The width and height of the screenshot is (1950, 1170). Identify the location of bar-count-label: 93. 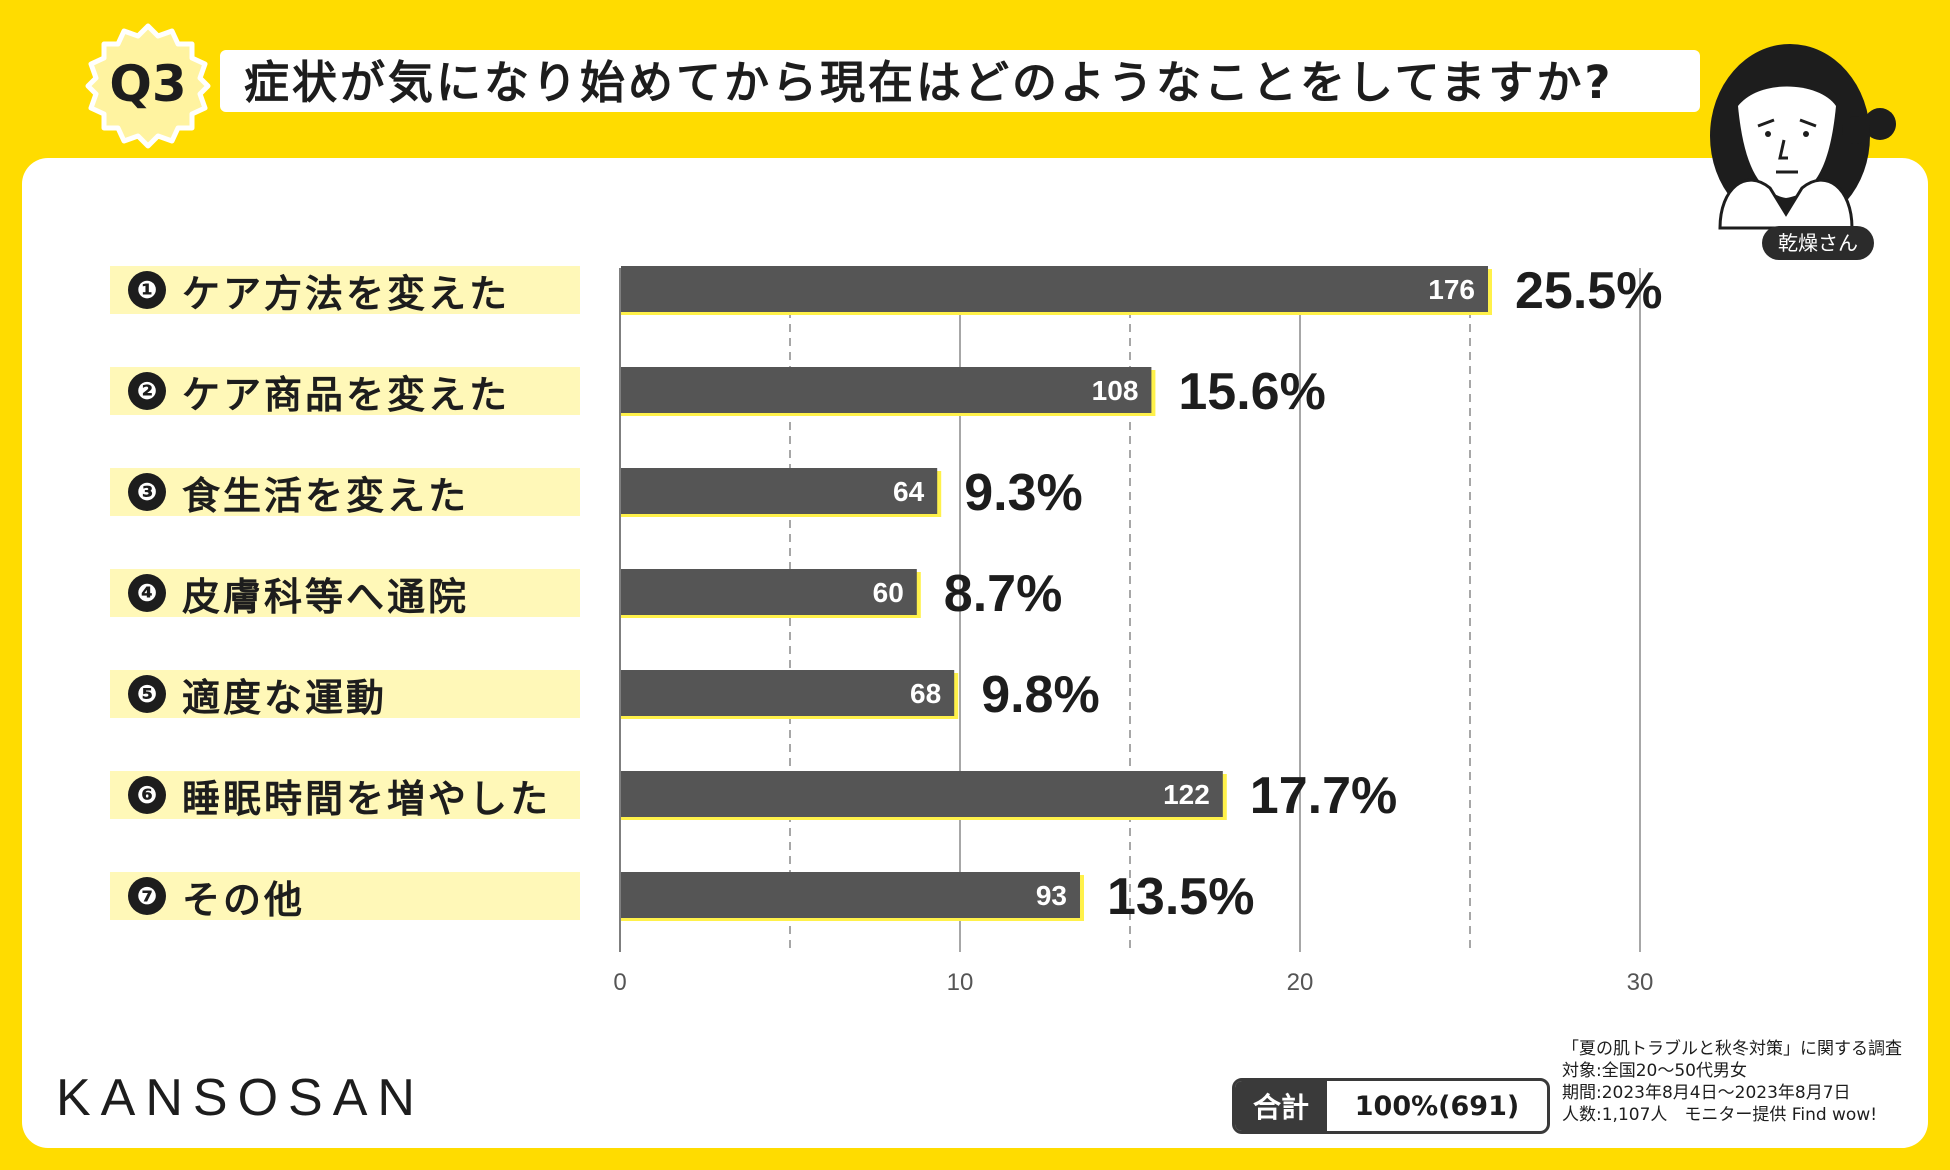
(1051, 895).